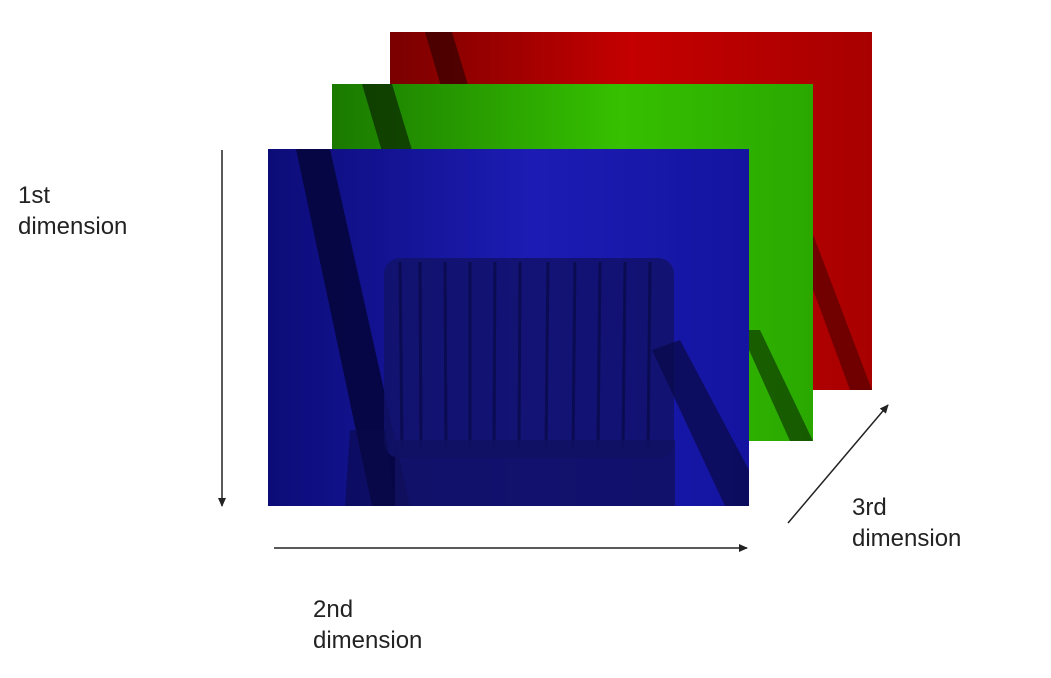 This screenshot has width=1051, height=678. What do you see at coordinates (907, 538) in the screenshot?
I see `third-dimension-label-line2: dimension` at bounding box center [907, 538].